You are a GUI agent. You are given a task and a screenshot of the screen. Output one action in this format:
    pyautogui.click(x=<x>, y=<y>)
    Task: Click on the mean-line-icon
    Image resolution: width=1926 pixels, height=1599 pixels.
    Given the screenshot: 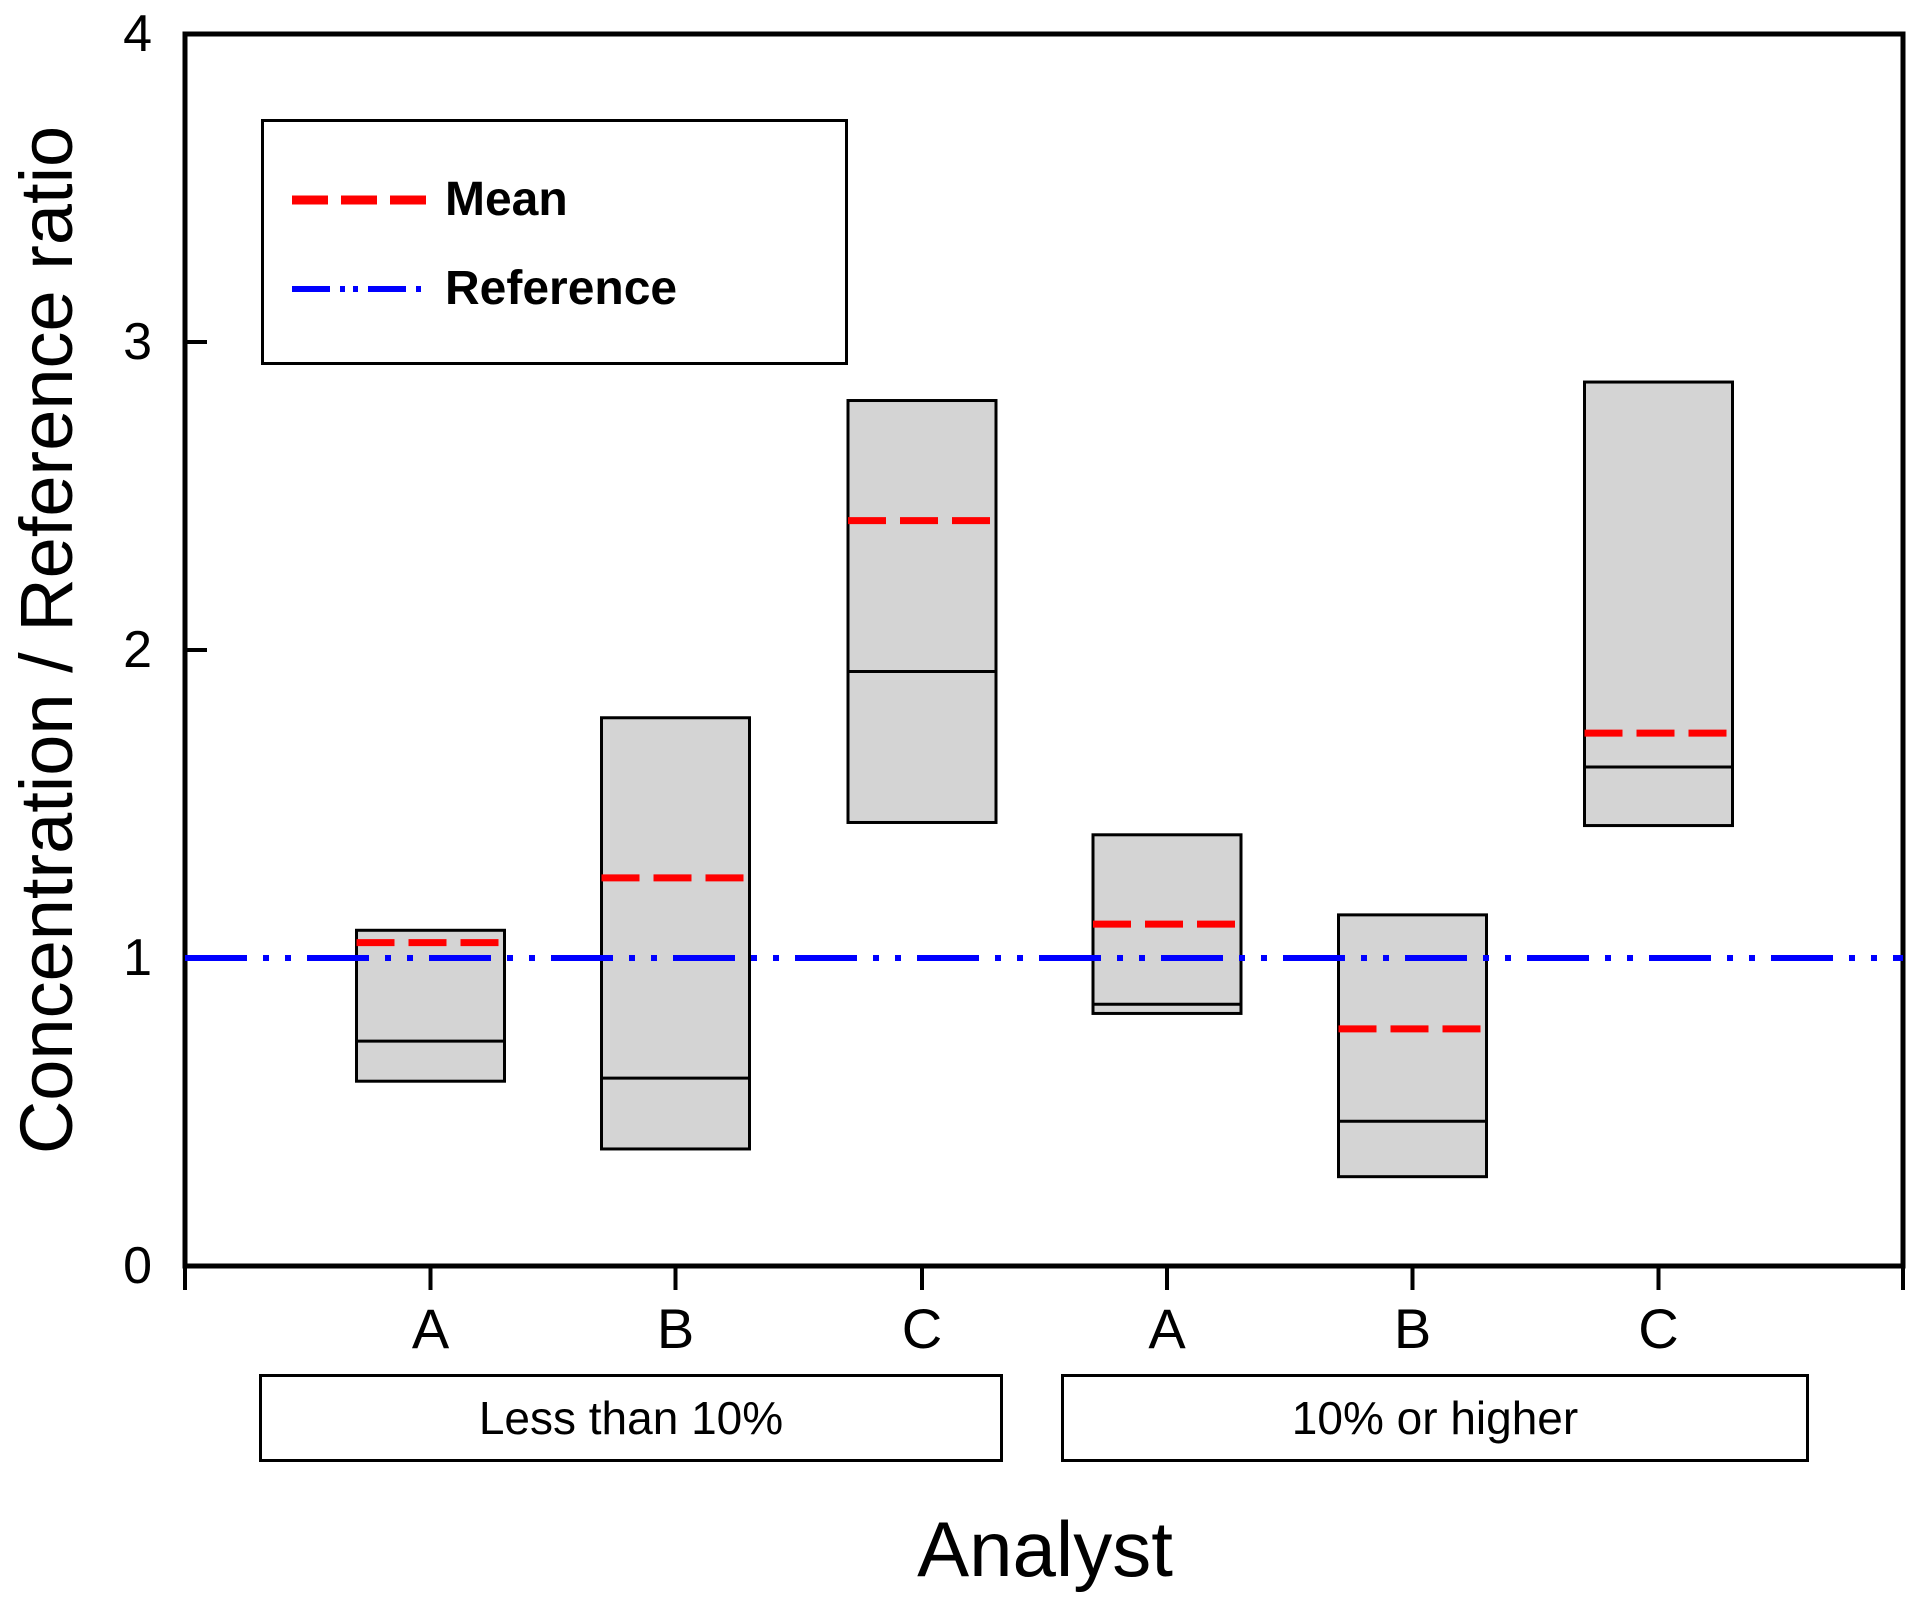 What is the action you would take?
    pyautogui.click(x=359, y=200)
    